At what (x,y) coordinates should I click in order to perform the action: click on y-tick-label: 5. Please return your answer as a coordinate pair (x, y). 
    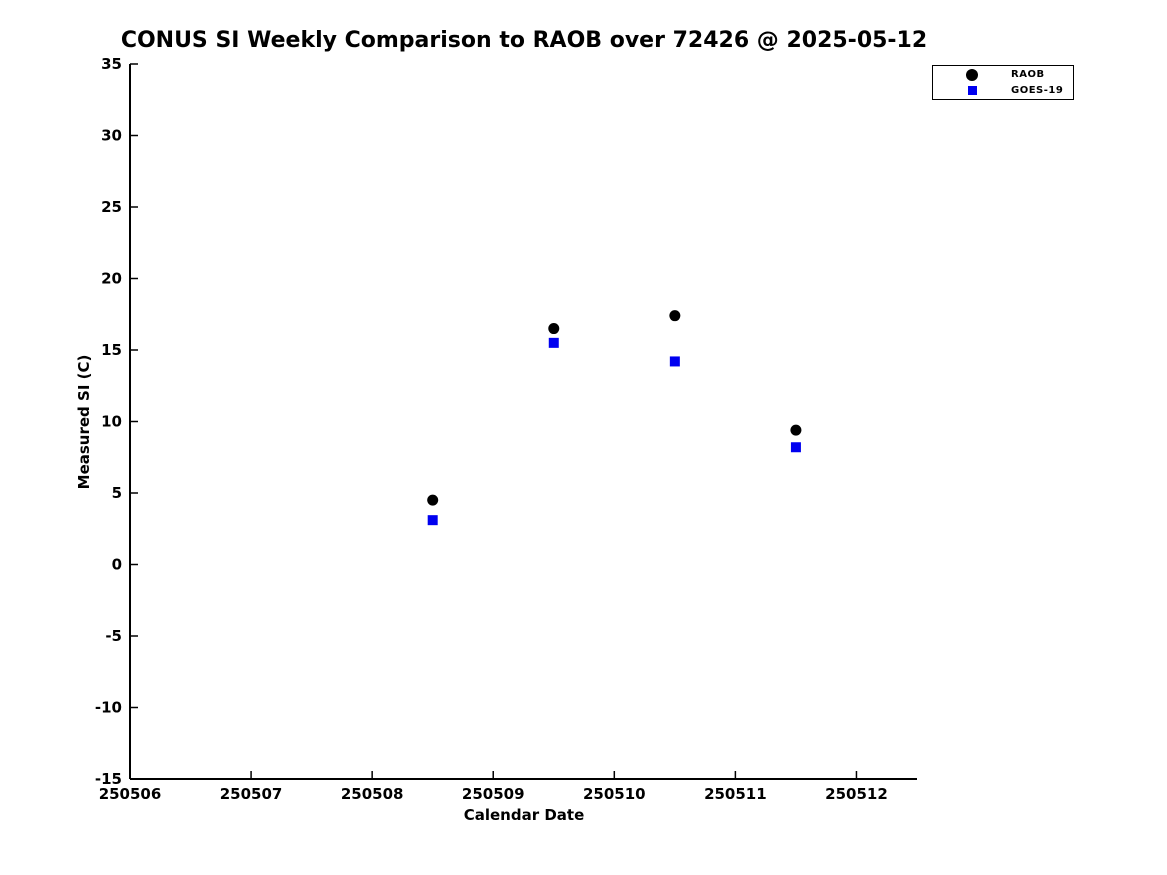
    Looking at the image, I should click on (117, 493).